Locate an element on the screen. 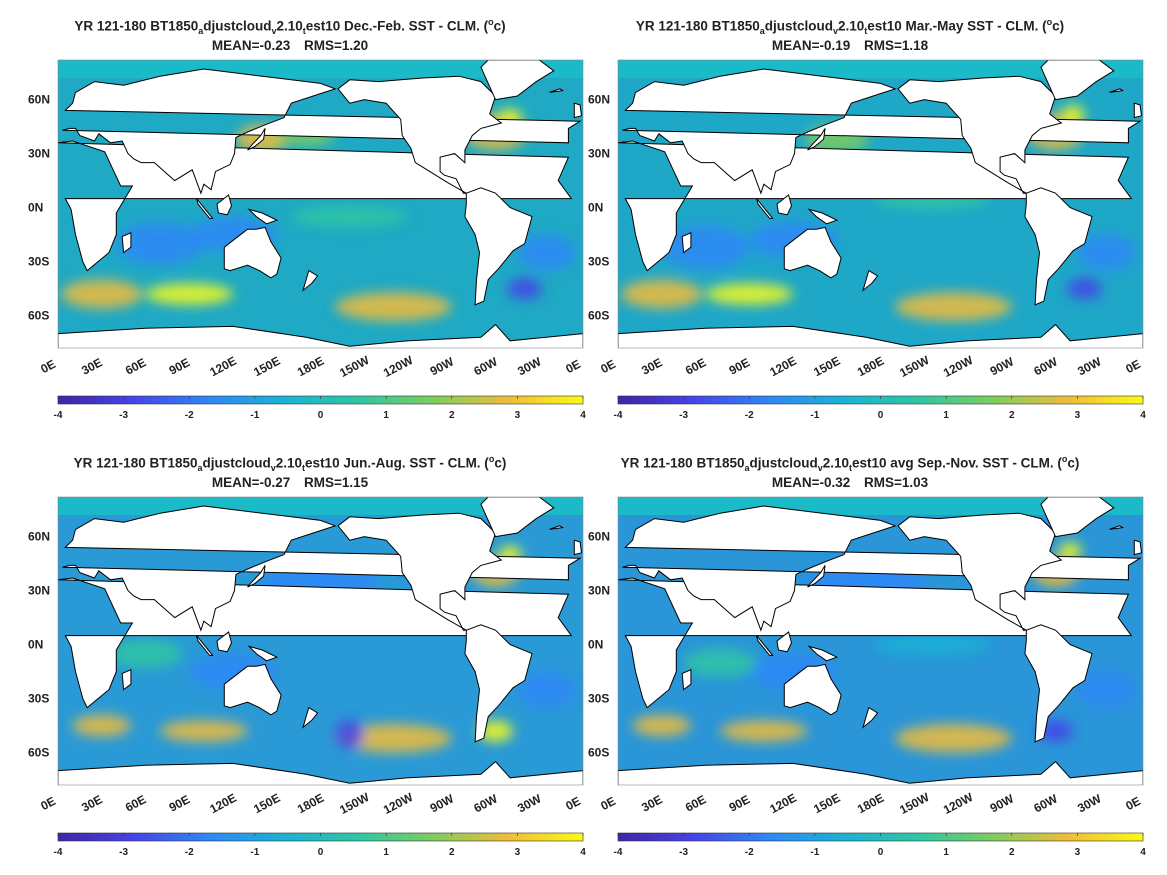 This screenshot has width=1167, height=875. lon-tick-label: 30W is located at coordinates (1089, 803).